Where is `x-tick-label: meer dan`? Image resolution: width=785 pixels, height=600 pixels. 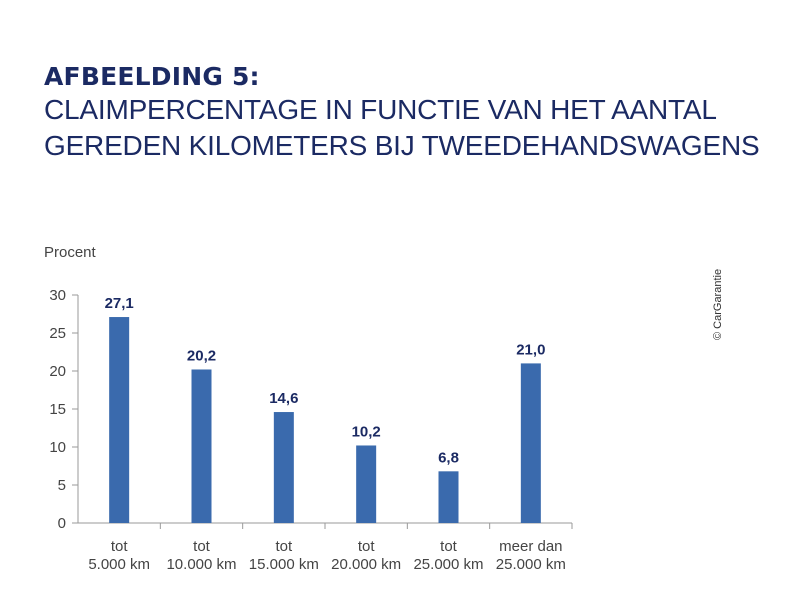 x-tick-label: meer dan is located at coordinates (530, 546).